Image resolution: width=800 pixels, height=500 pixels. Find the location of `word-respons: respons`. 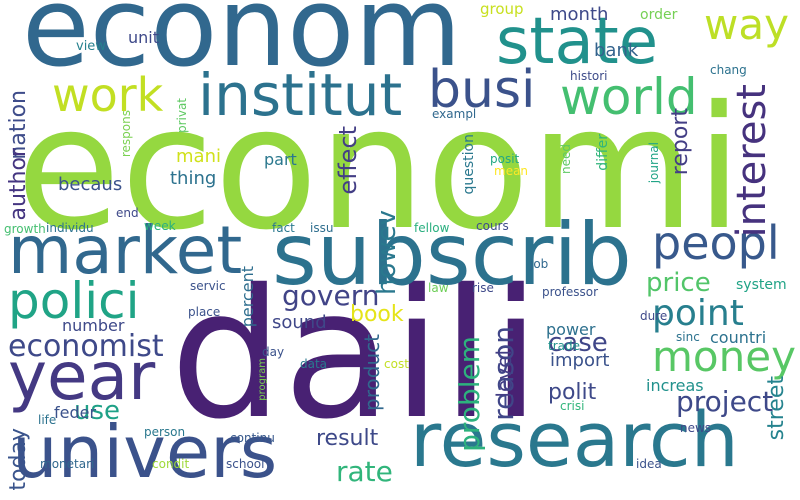

word-respons: respons is located at coordinates (126, 134).